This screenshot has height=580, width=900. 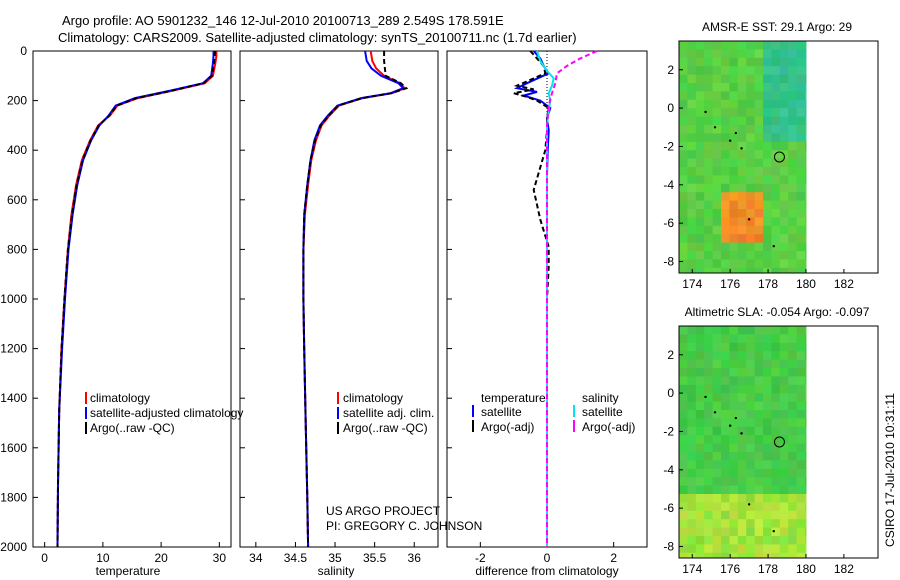 I want to click on y-tick-label: 0, so click(x=23, y=51).